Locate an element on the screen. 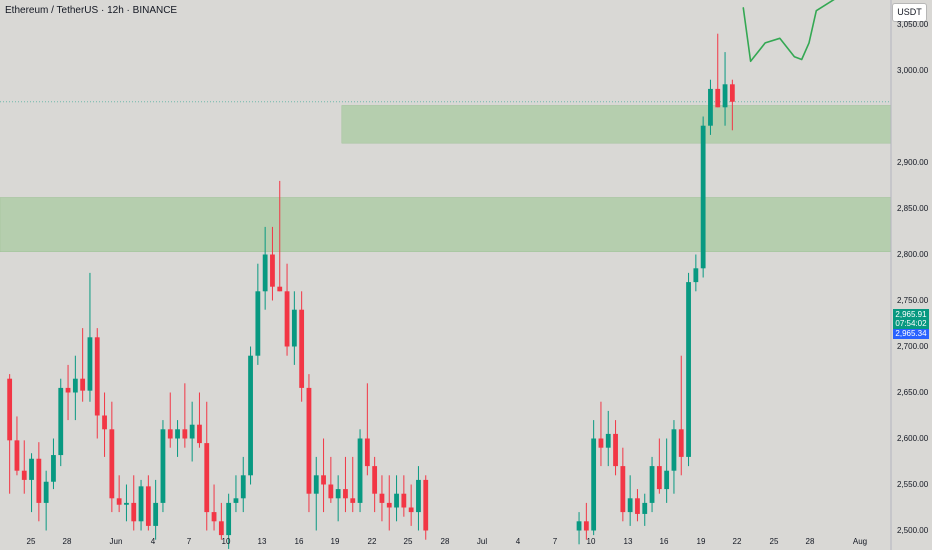 The image size is (932, 550). other-price-value: 2,965.34 is located at coordinates (911, 333).